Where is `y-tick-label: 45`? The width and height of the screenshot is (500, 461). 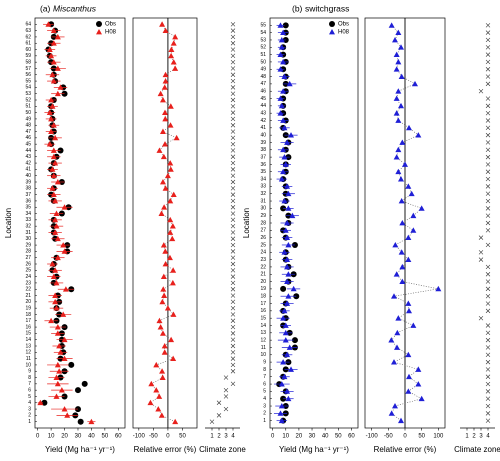 y-tick-label: 45 is located at coordinates (263, 99).